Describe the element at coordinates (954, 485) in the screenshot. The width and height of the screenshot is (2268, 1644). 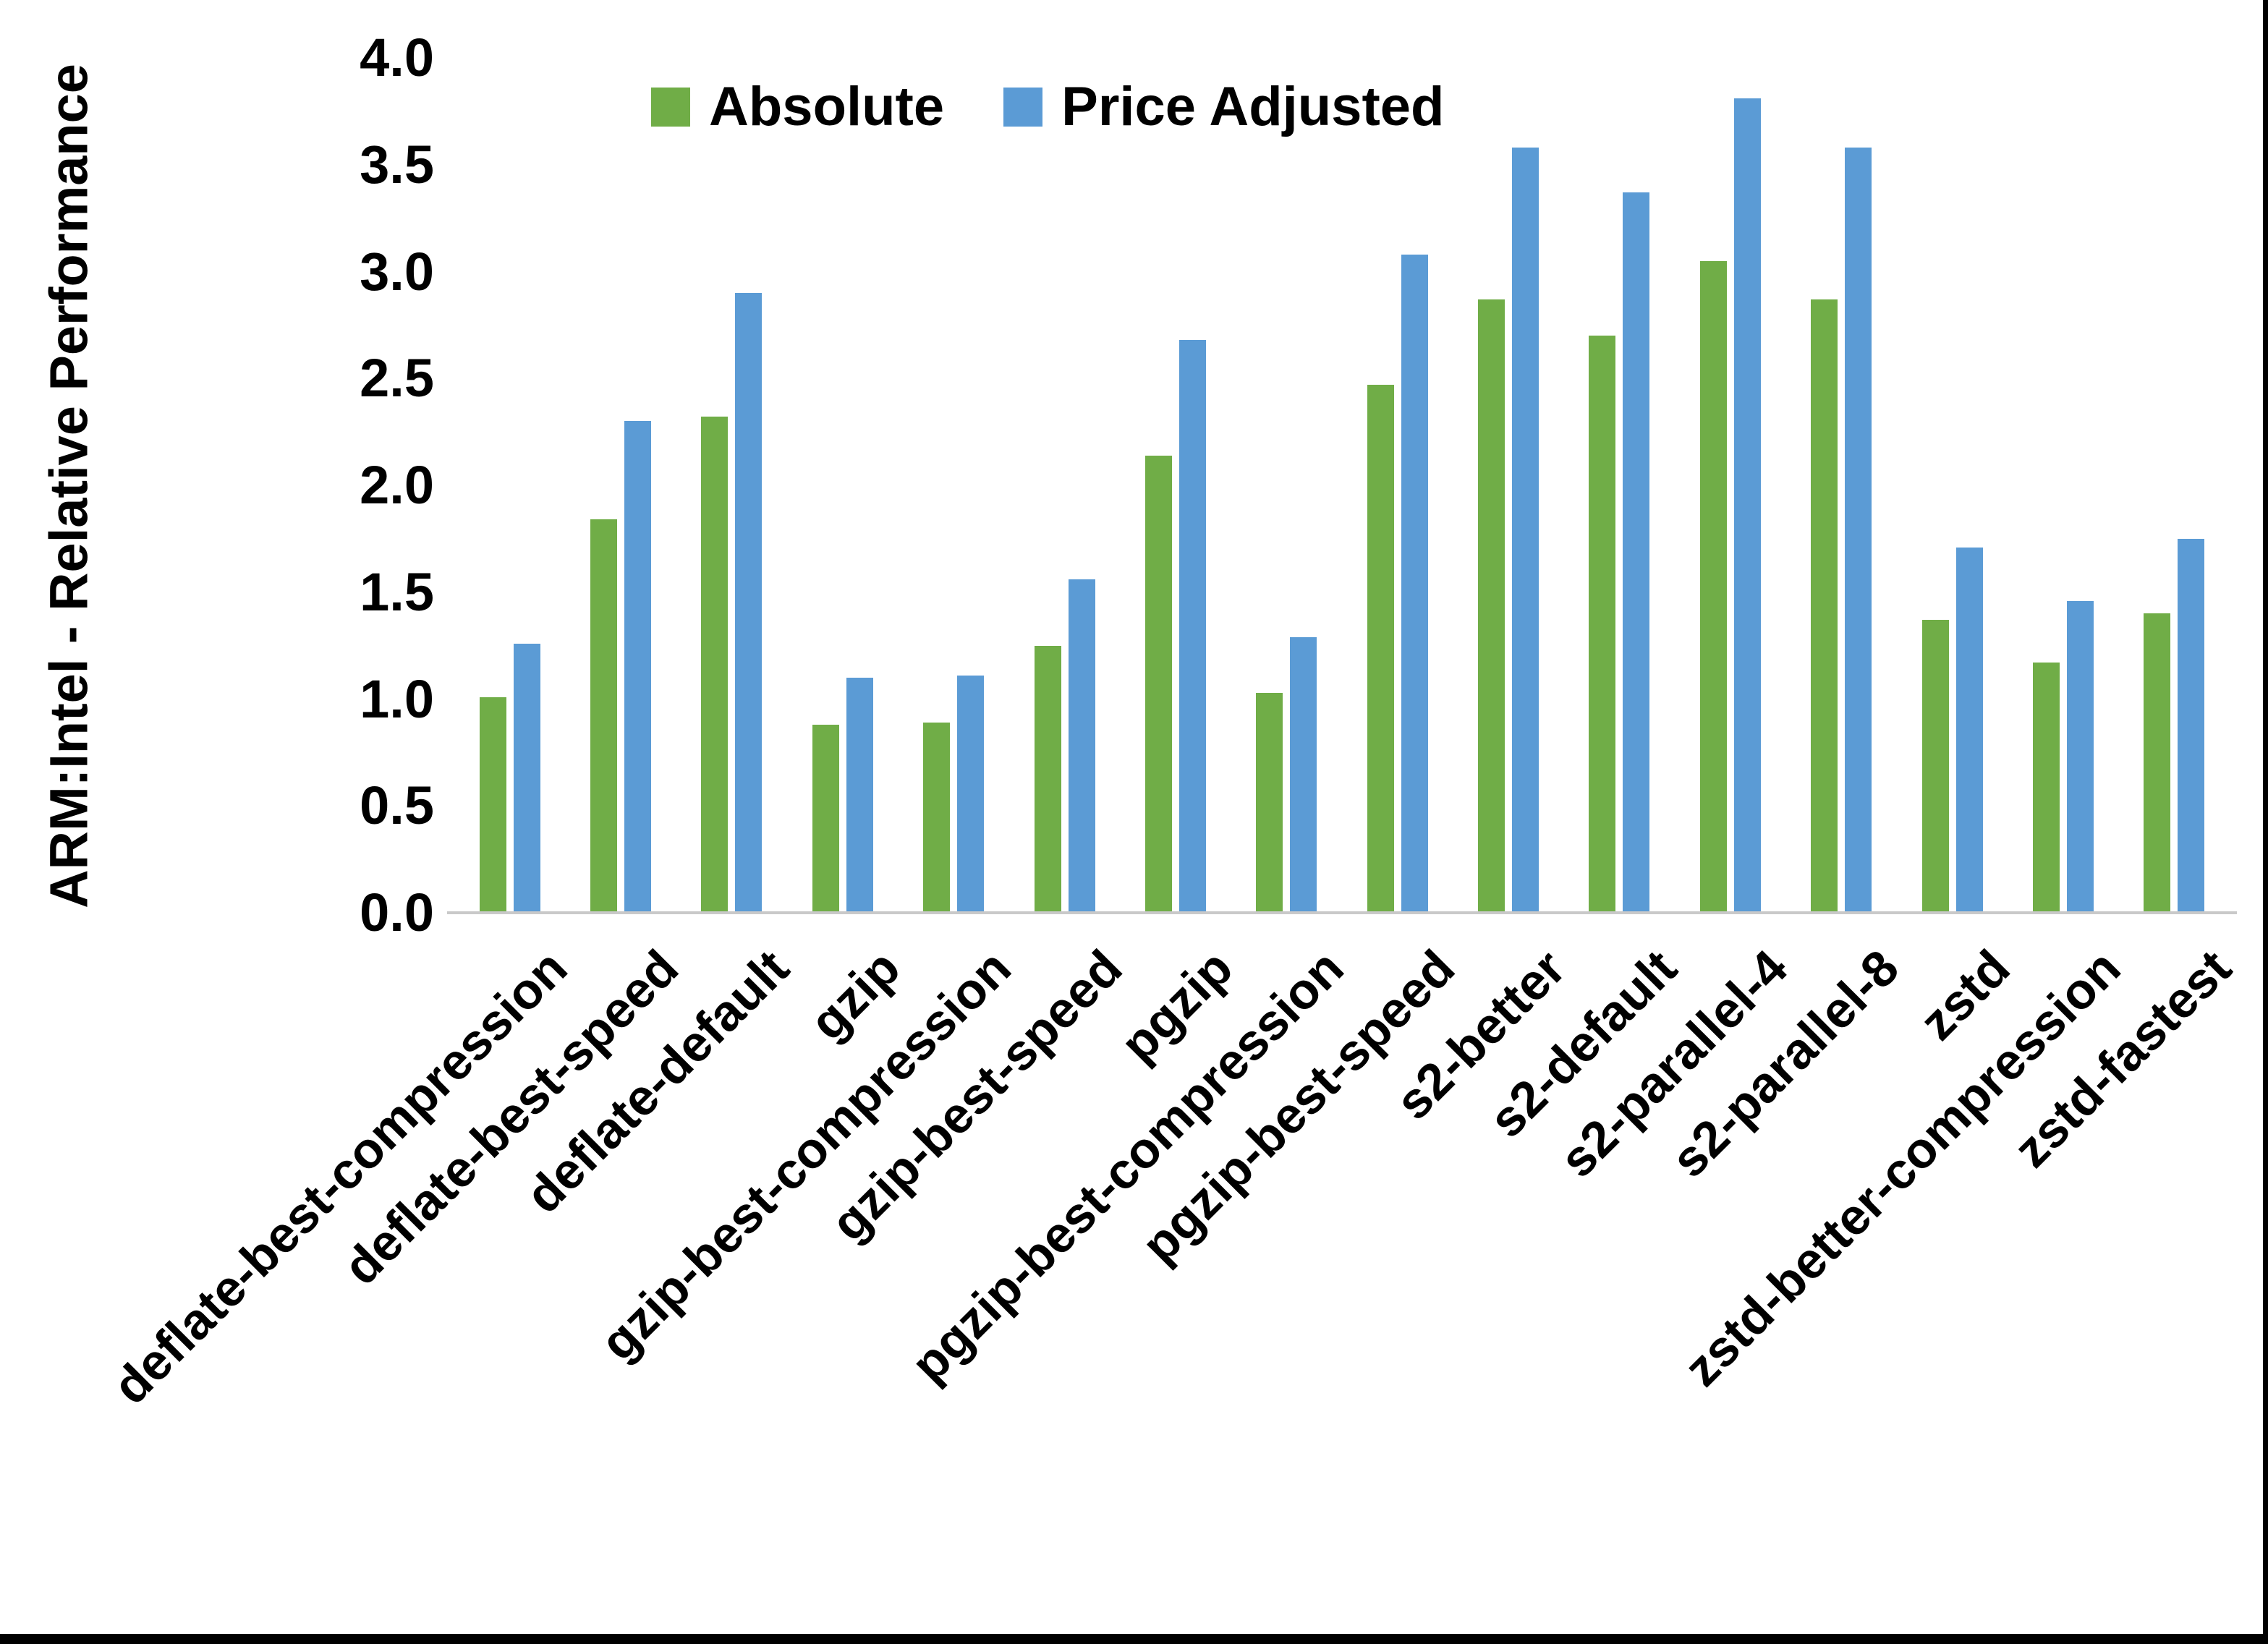
I see `bar-group-gzip-best-compression` at that location.